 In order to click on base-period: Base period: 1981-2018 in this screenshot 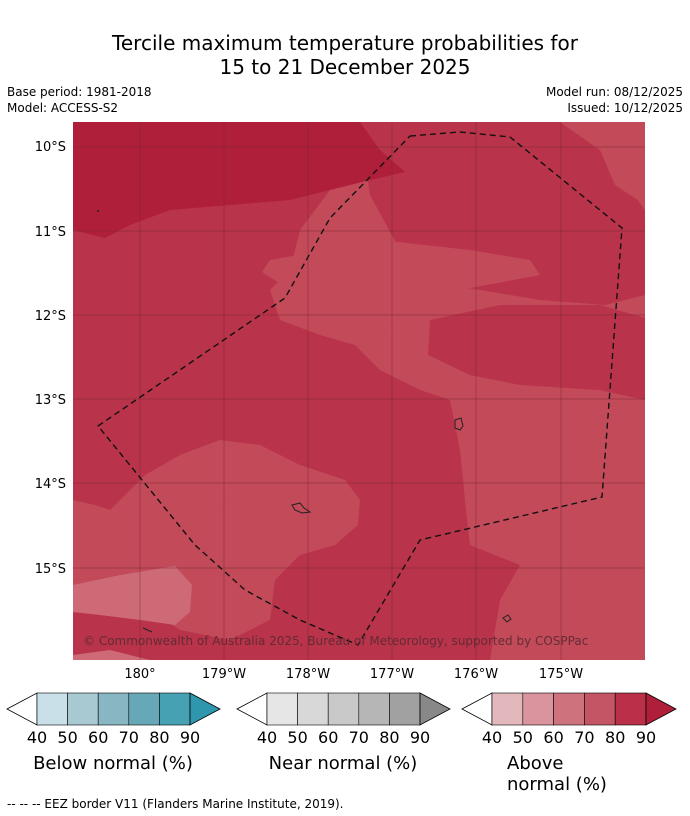, I will do `click(79, 92)`.